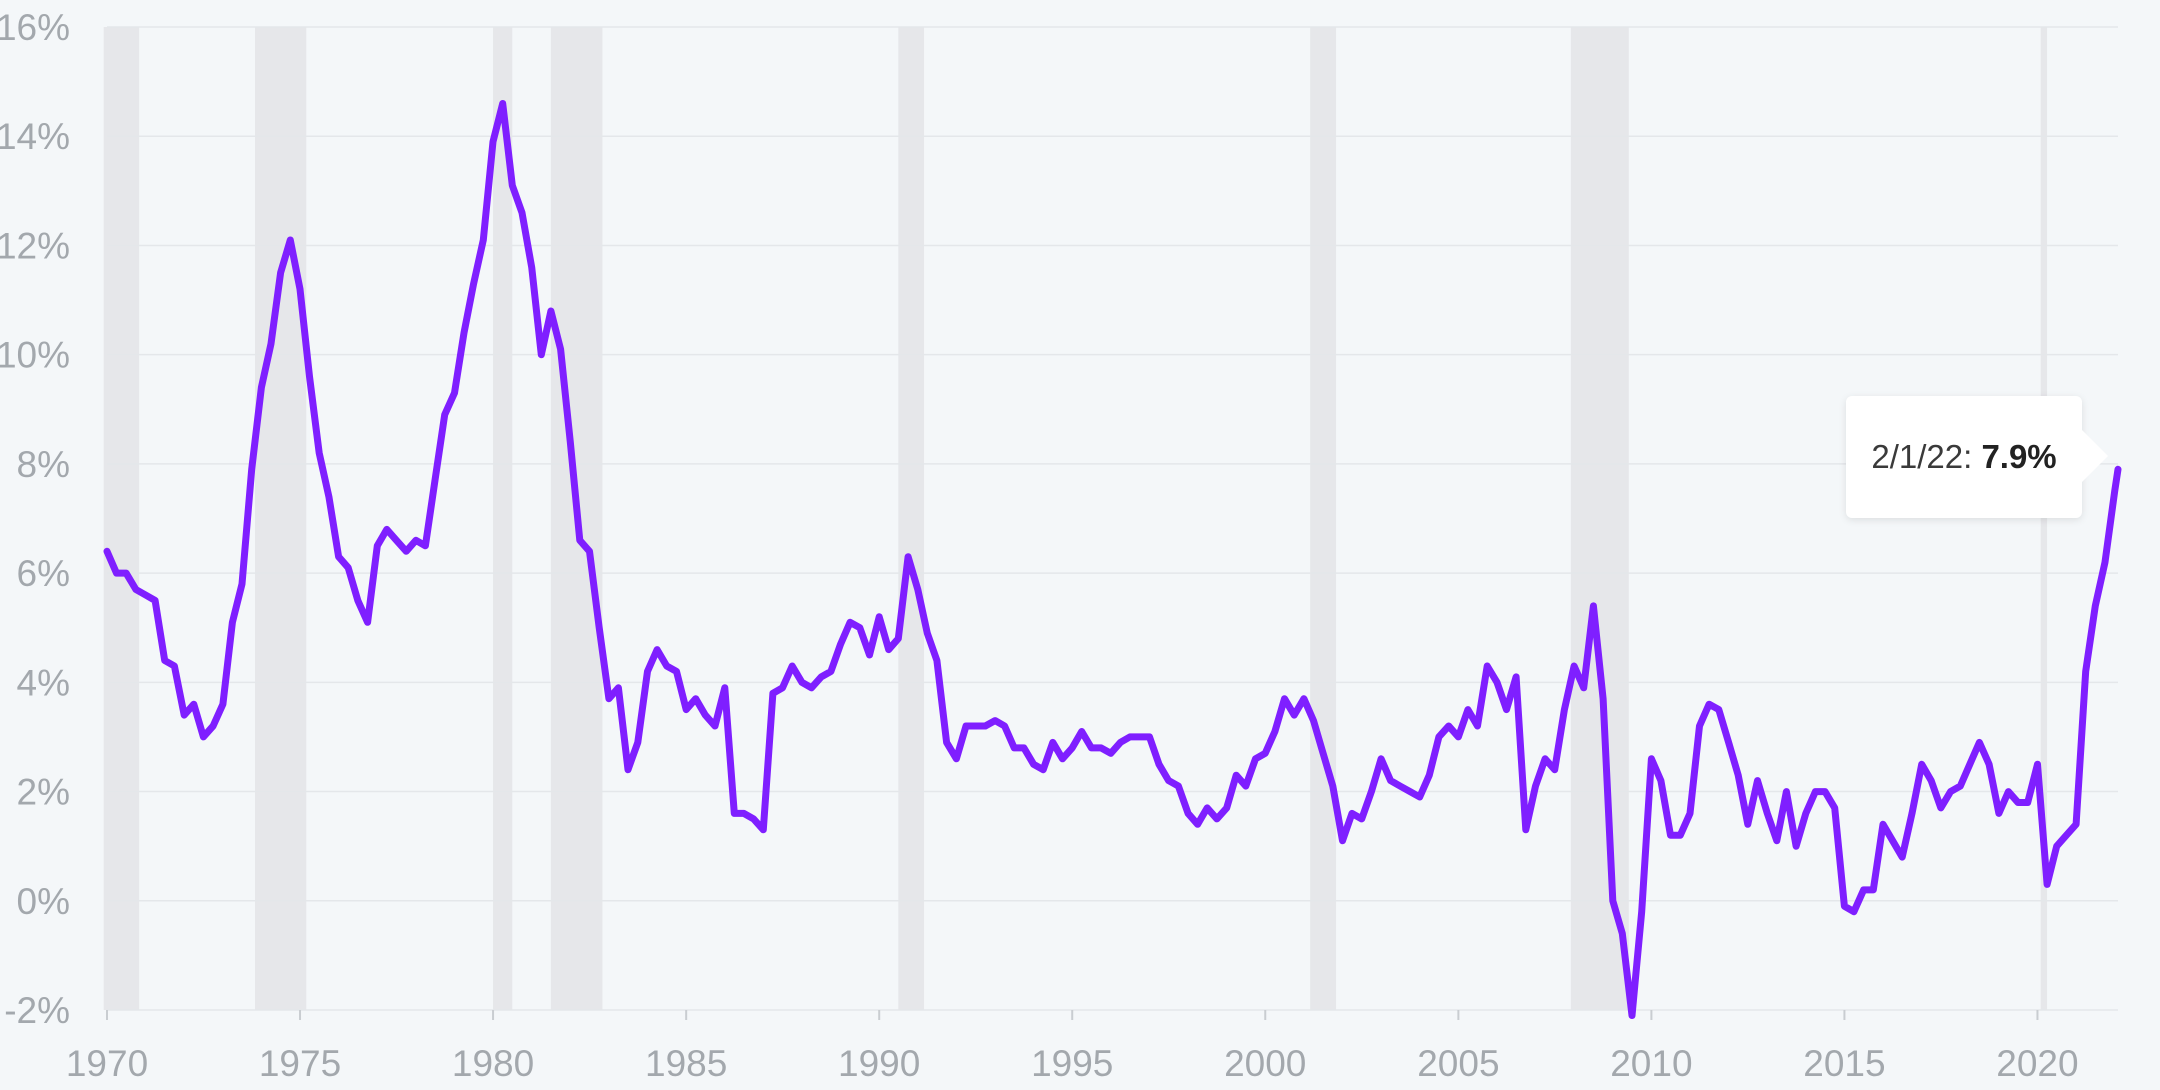  Describe the element at coordinates (35, 519) in the screenshot. I see `y-axis: -2% 0% 2% 4% 6% 8% 10% 12% 14% 16%` at that location.